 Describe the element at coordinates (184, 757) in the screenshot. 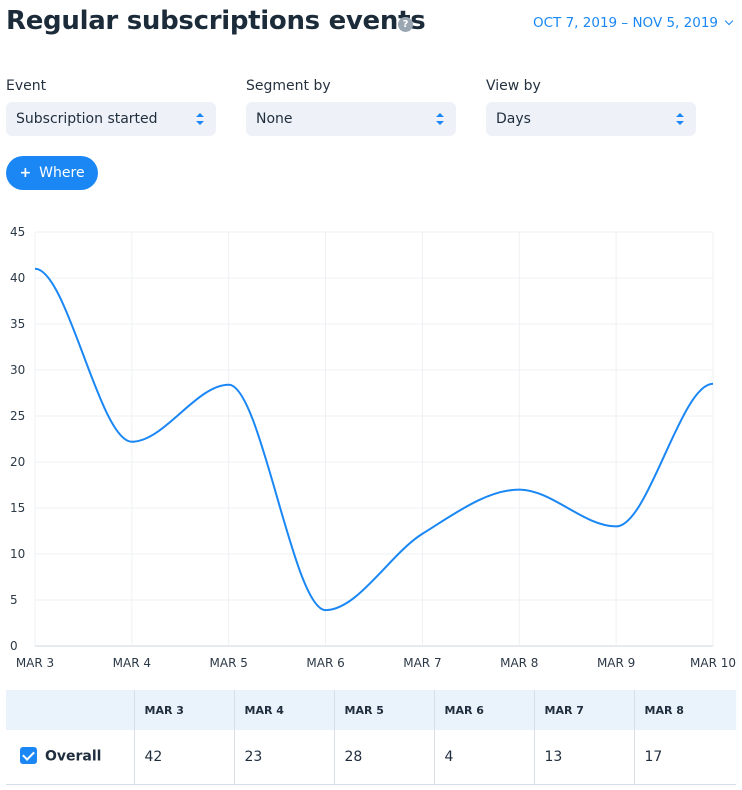

I see `table-cell: 42` at that location.